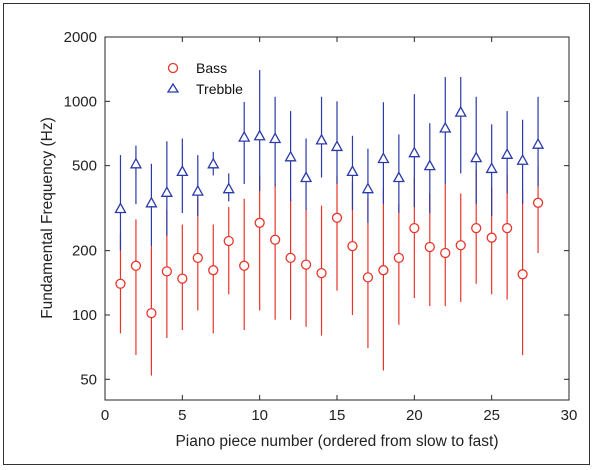  What do you see at coordinates (80, 101) in the screenshot?
I see `y-tick-label: 1000` at bounding box center [80, 101].